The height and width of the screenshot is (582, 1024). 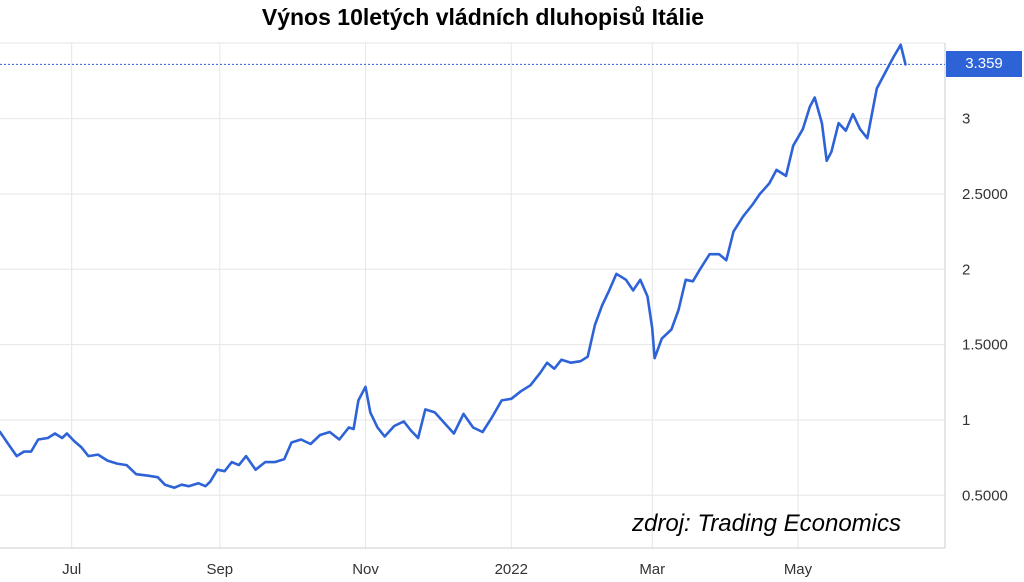 I want to click on last-value-label: 3.359, so click(x=984, y=64).